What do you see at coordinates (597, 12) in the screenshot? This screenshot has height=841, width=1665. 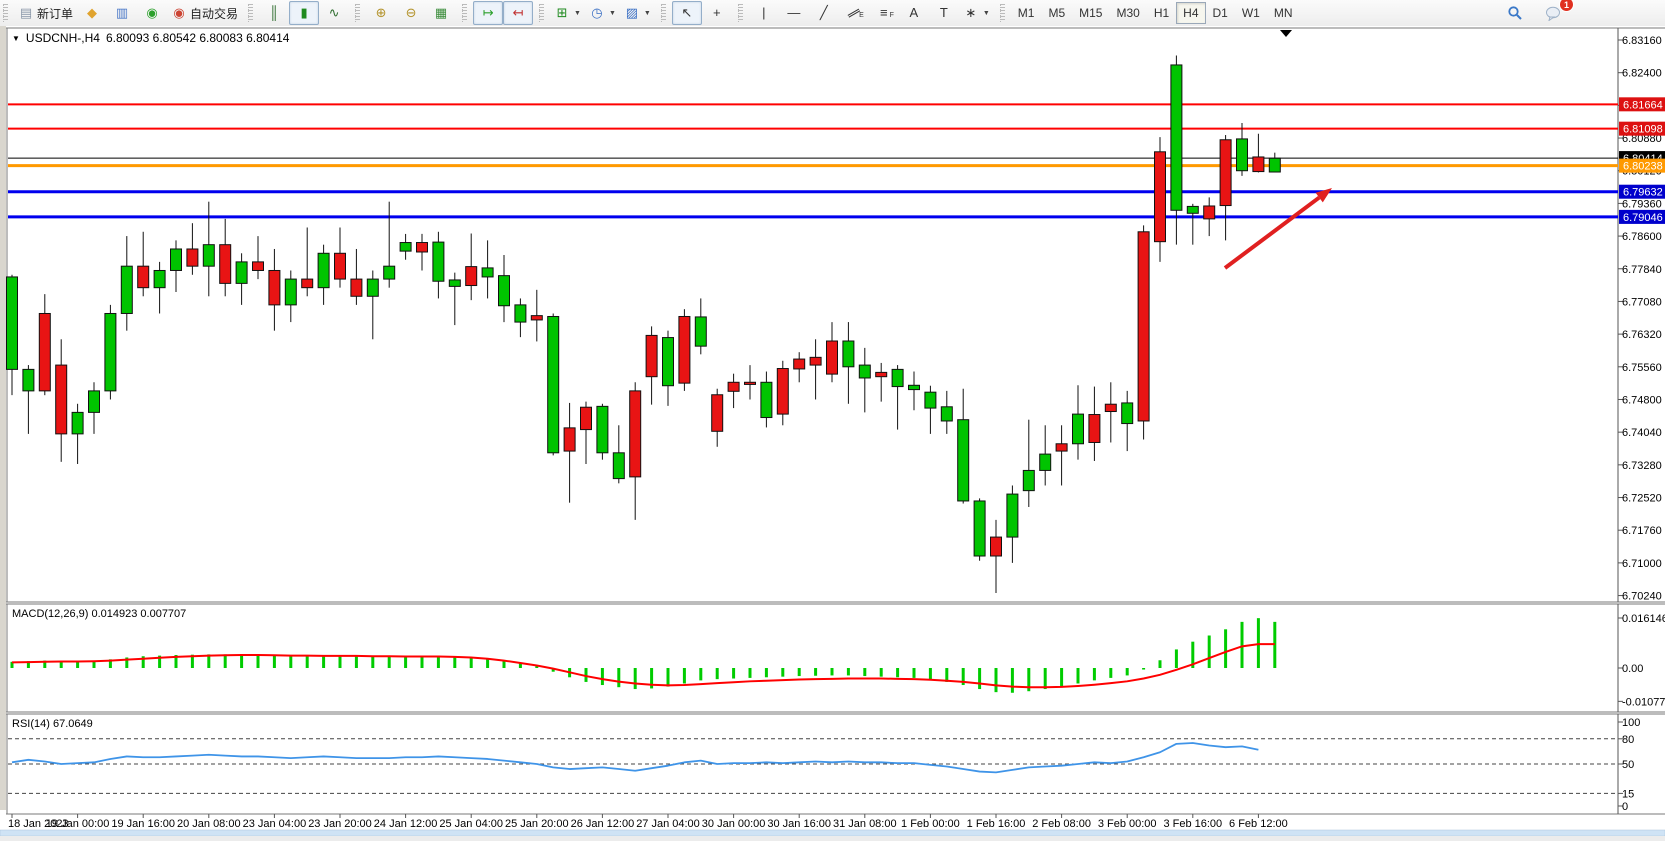 I see `period-clock-icon: ◷` at bounding box center [597, 12].